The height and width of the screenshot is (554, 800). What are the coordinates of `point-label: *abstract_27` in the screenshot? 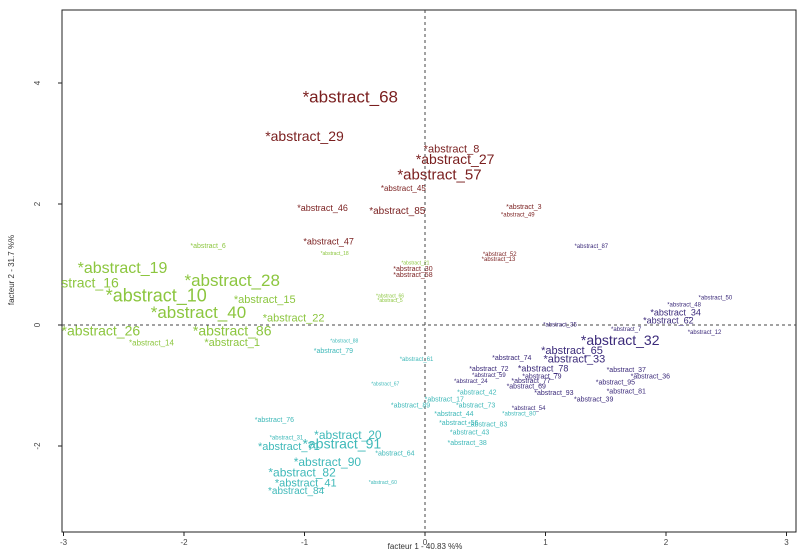 It's located at (455, 159).